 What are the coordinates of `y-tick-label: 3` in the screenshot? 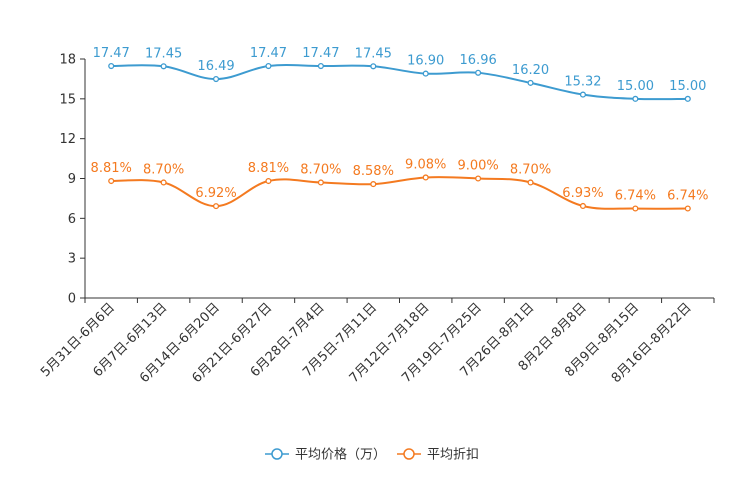 It's located at (72, 259).